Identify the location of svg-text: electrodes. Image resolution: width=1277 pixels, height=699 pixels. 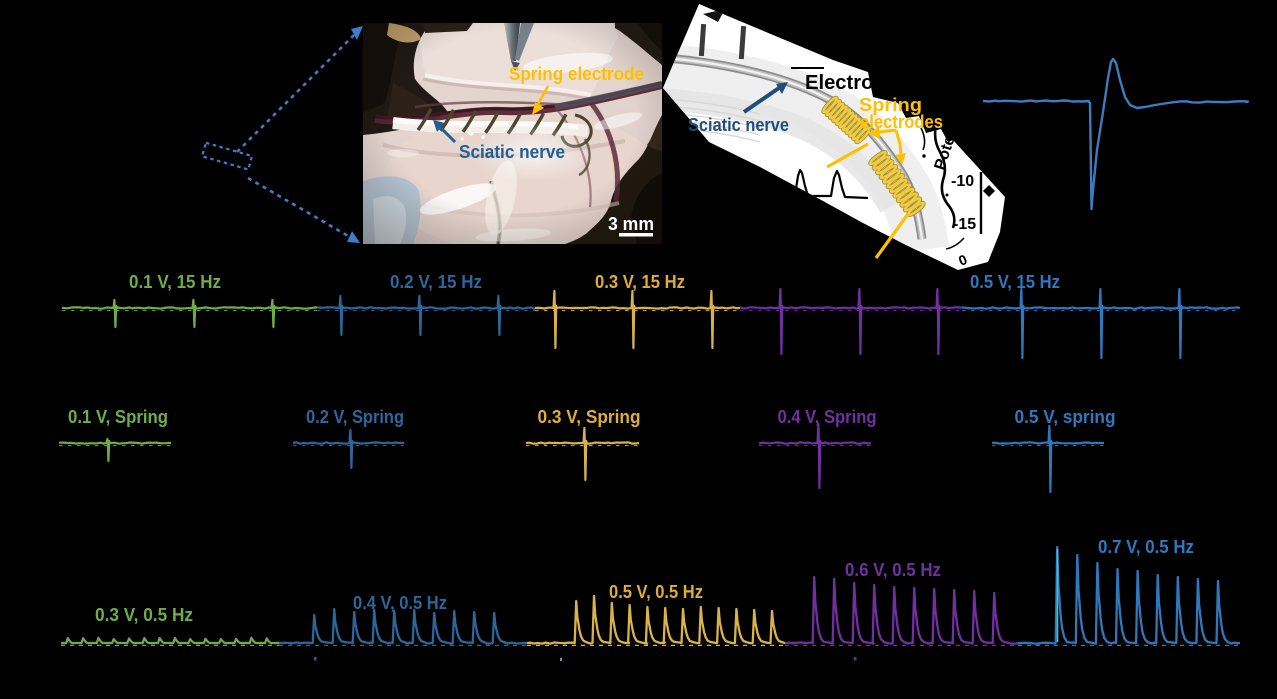
(901, 121).